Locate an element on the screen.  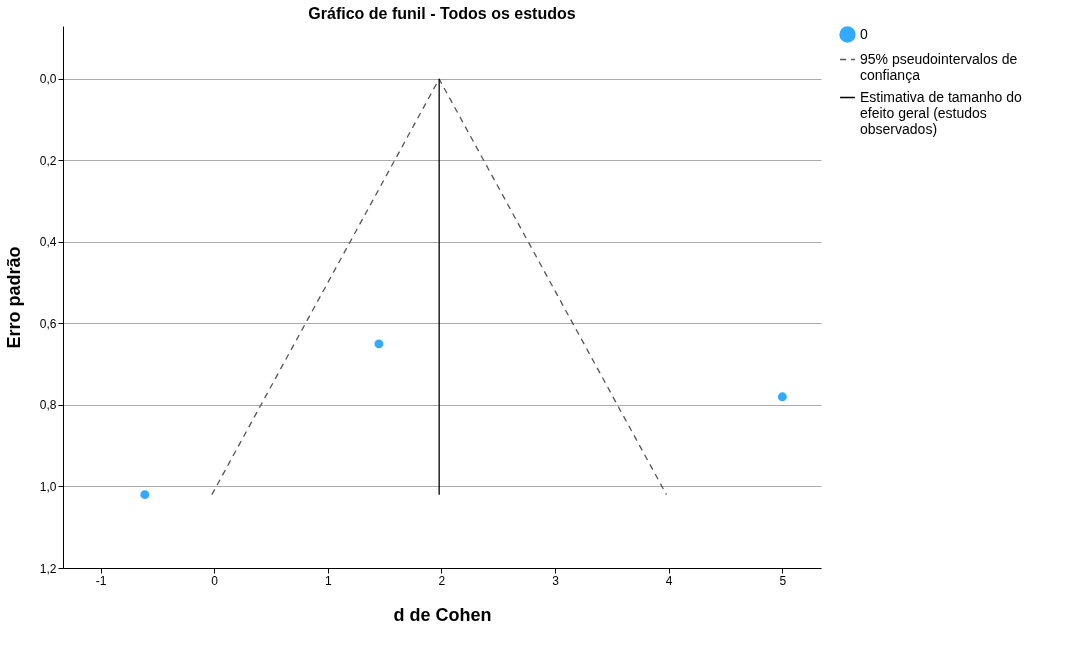
legend-label: Estimativa de tamanho do efeito geral (estudos observados) is located at coordinates (941, 112).